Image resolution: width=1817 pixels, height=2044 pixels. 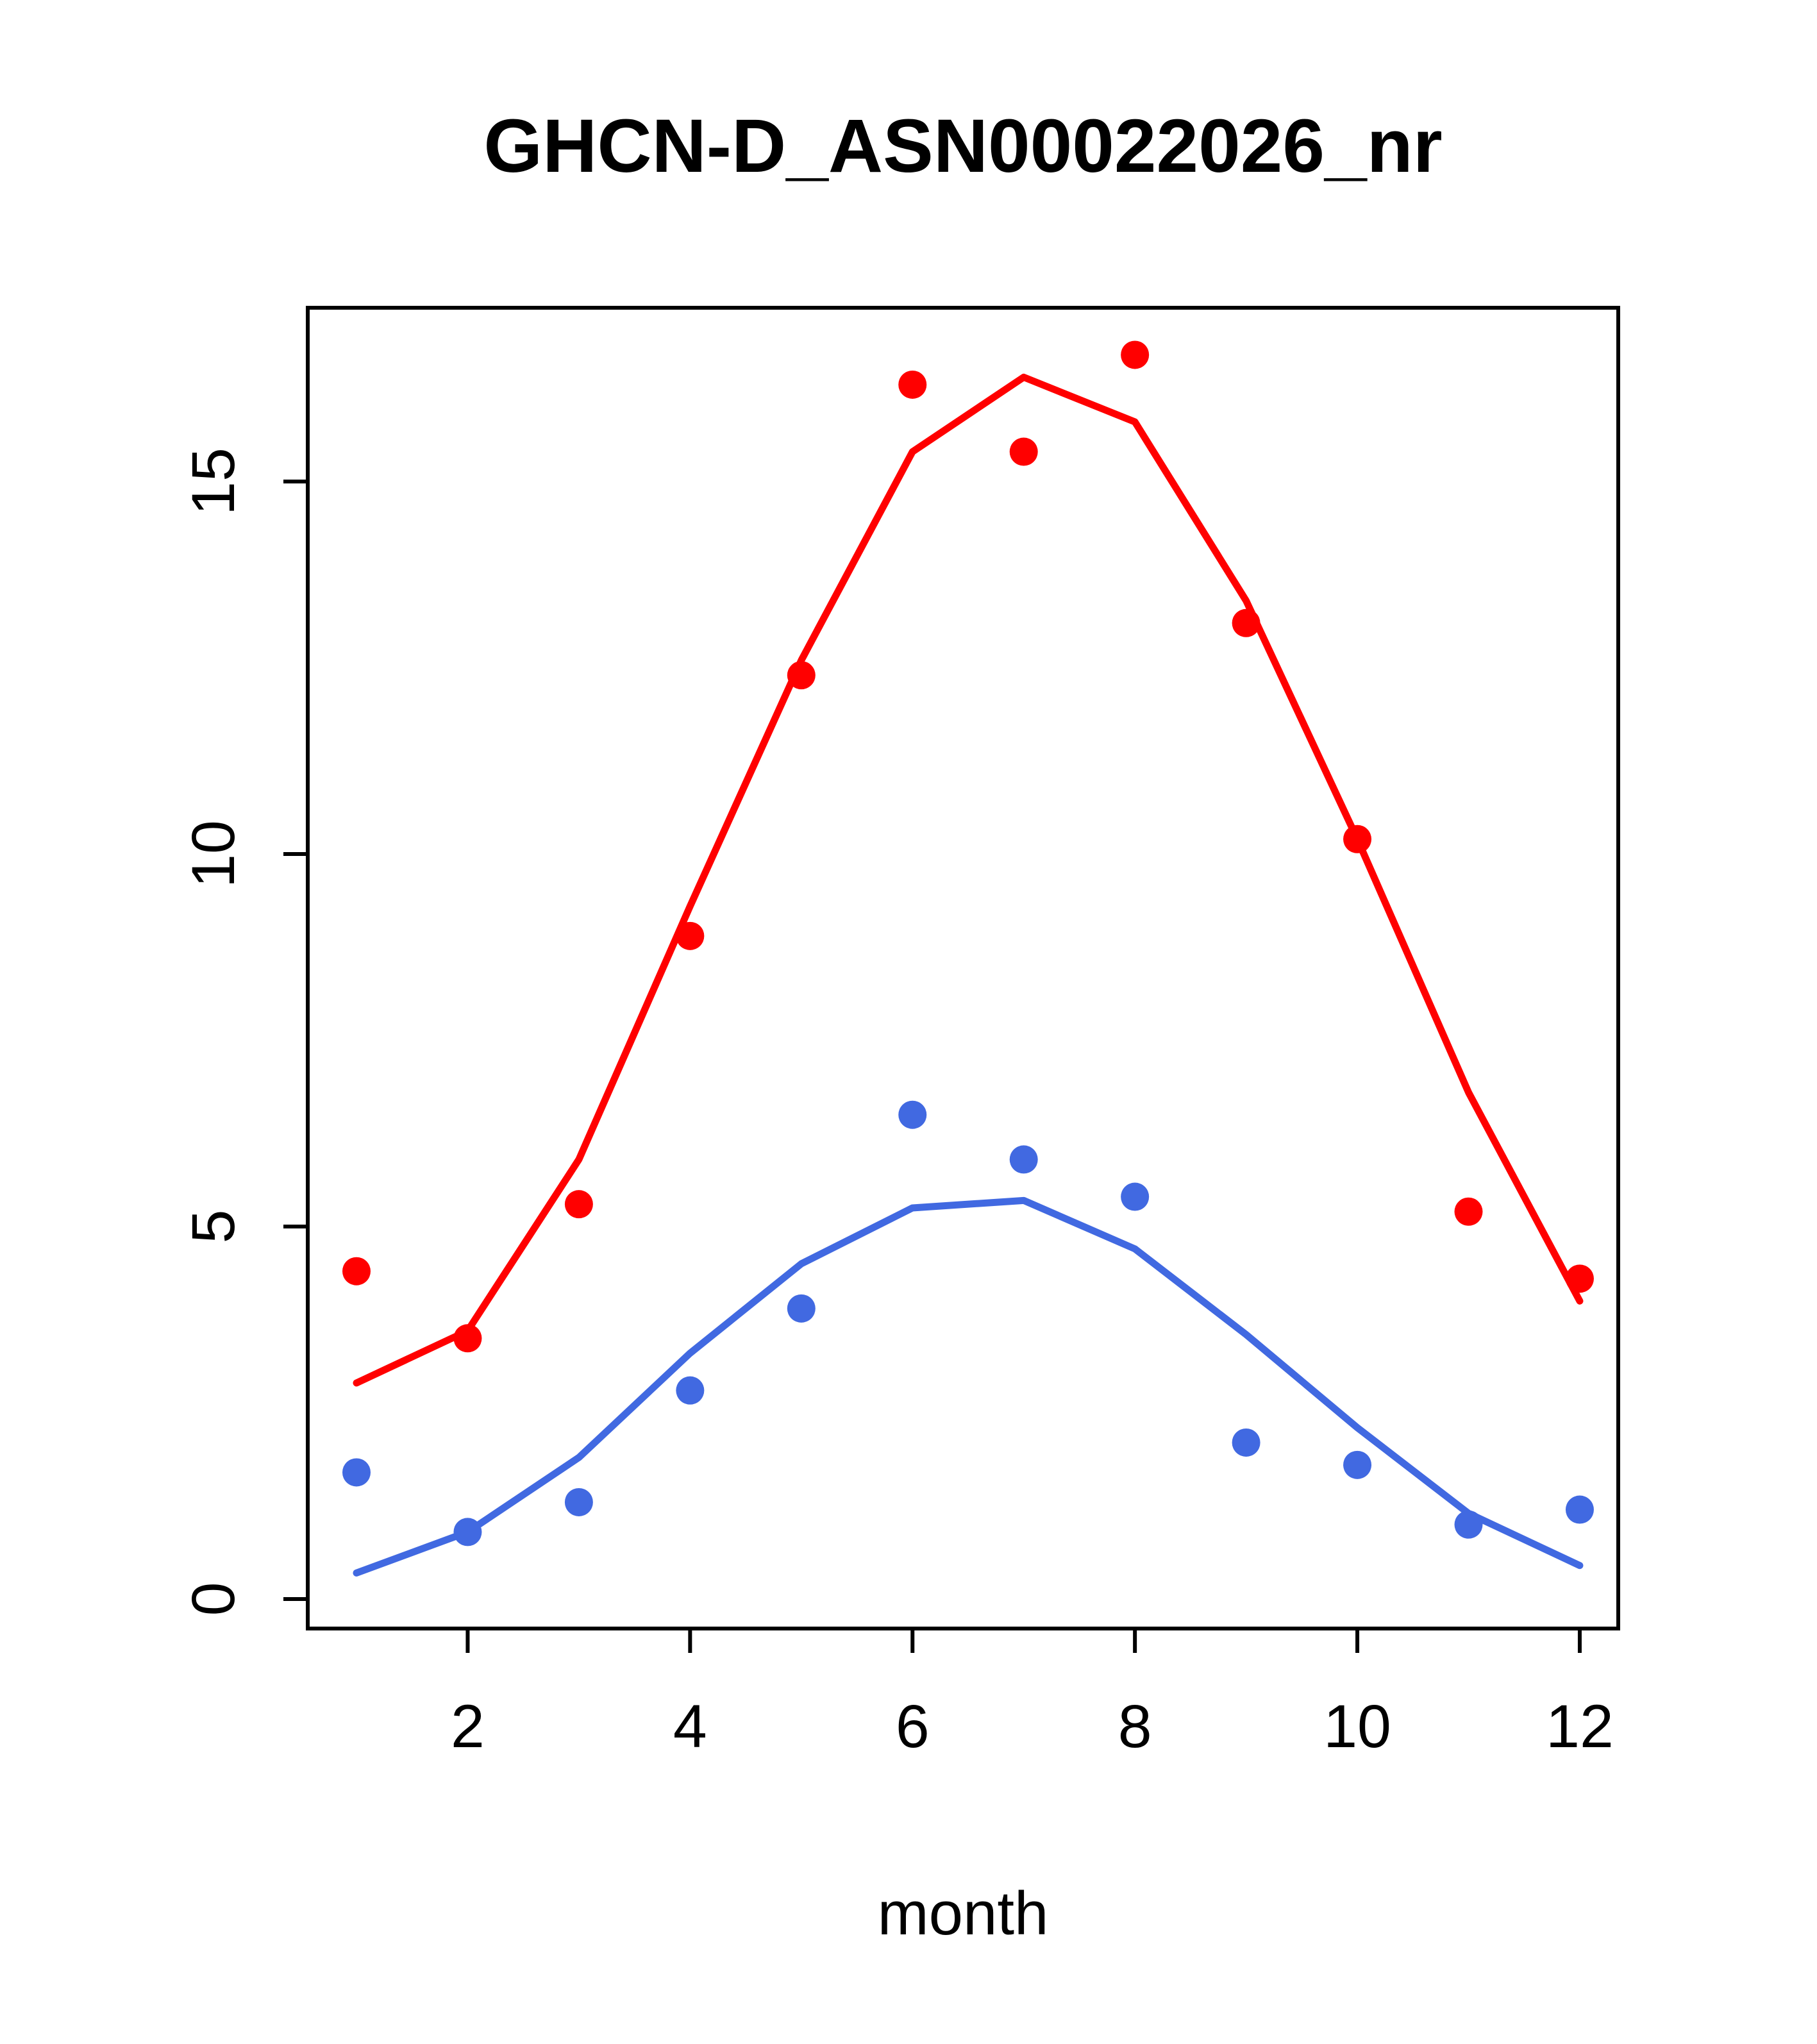 What do you see at coordinates (468, 1727) in the screenshot?
I see `x-tick-label: 2` at bounding box center [468, 1727].